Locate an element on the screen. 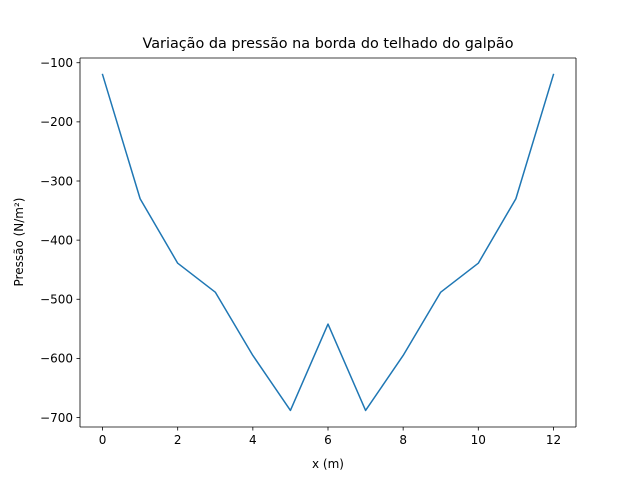  y-tick-label: −200 is located at coordinates (56, 122).